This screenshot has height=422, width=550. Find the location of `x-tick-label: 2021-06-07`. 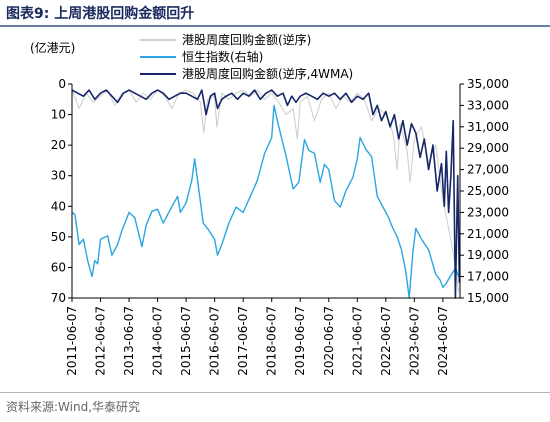

x-tick-label: 2021-06-07 is located at coordinates (357, 341).